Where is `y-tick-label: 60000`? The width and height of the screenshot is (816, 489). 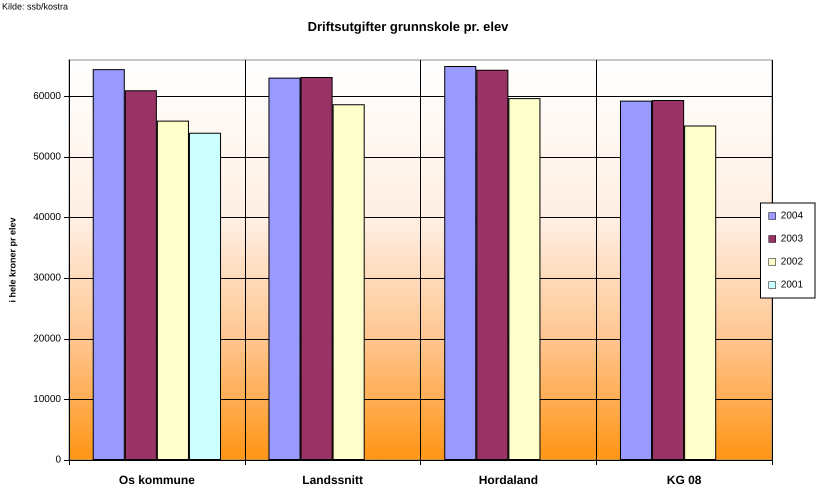
y-tick-label: 60000 is located at coordinates (47, 96).